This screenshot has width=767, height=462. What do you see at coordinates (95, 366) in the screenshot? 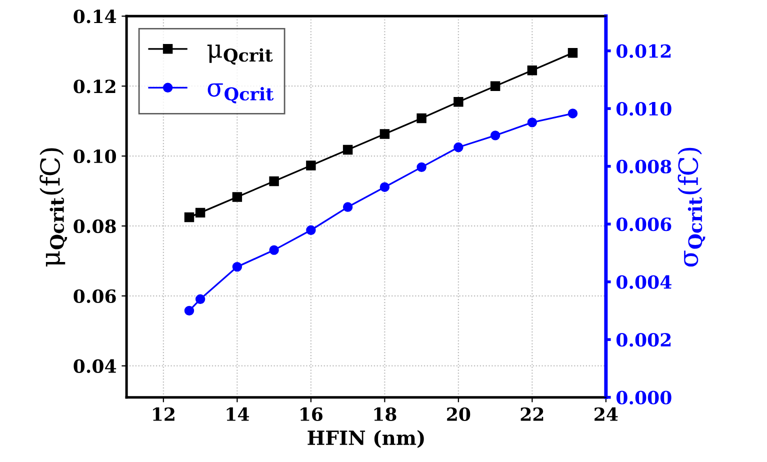
I see `y-tick-label: 0.04` at bounding box center [95, 366].